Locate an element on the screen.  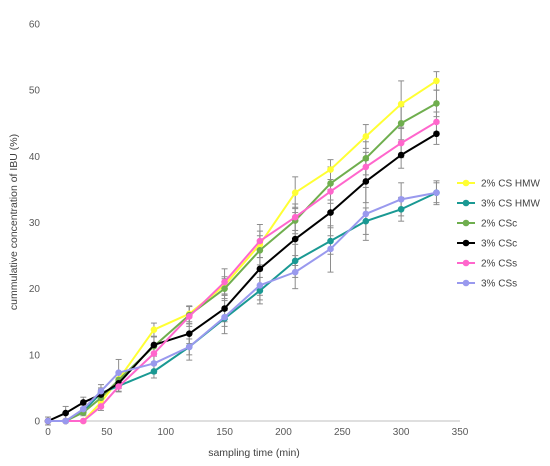
y-tick-label: 50 is located at coordinates (35, 91).